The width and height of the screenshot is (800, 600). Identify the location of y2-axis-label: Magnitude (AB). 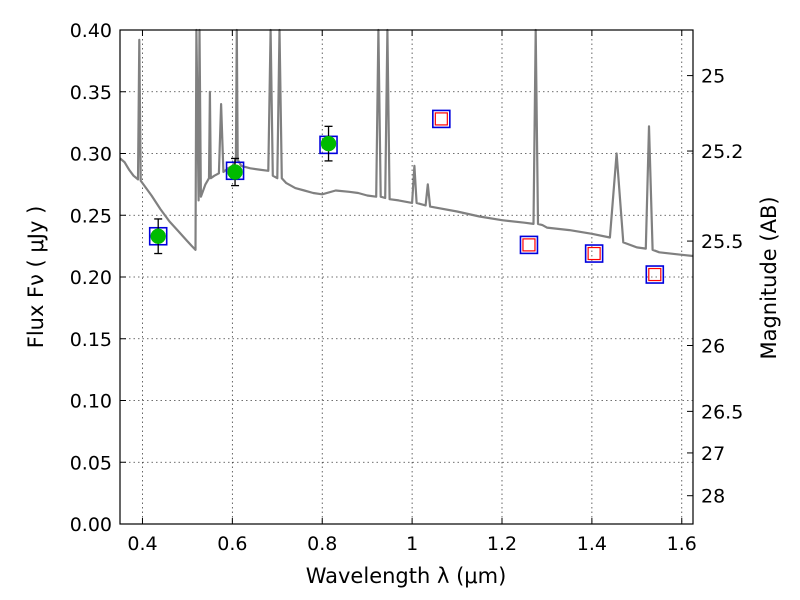
(769, 277).